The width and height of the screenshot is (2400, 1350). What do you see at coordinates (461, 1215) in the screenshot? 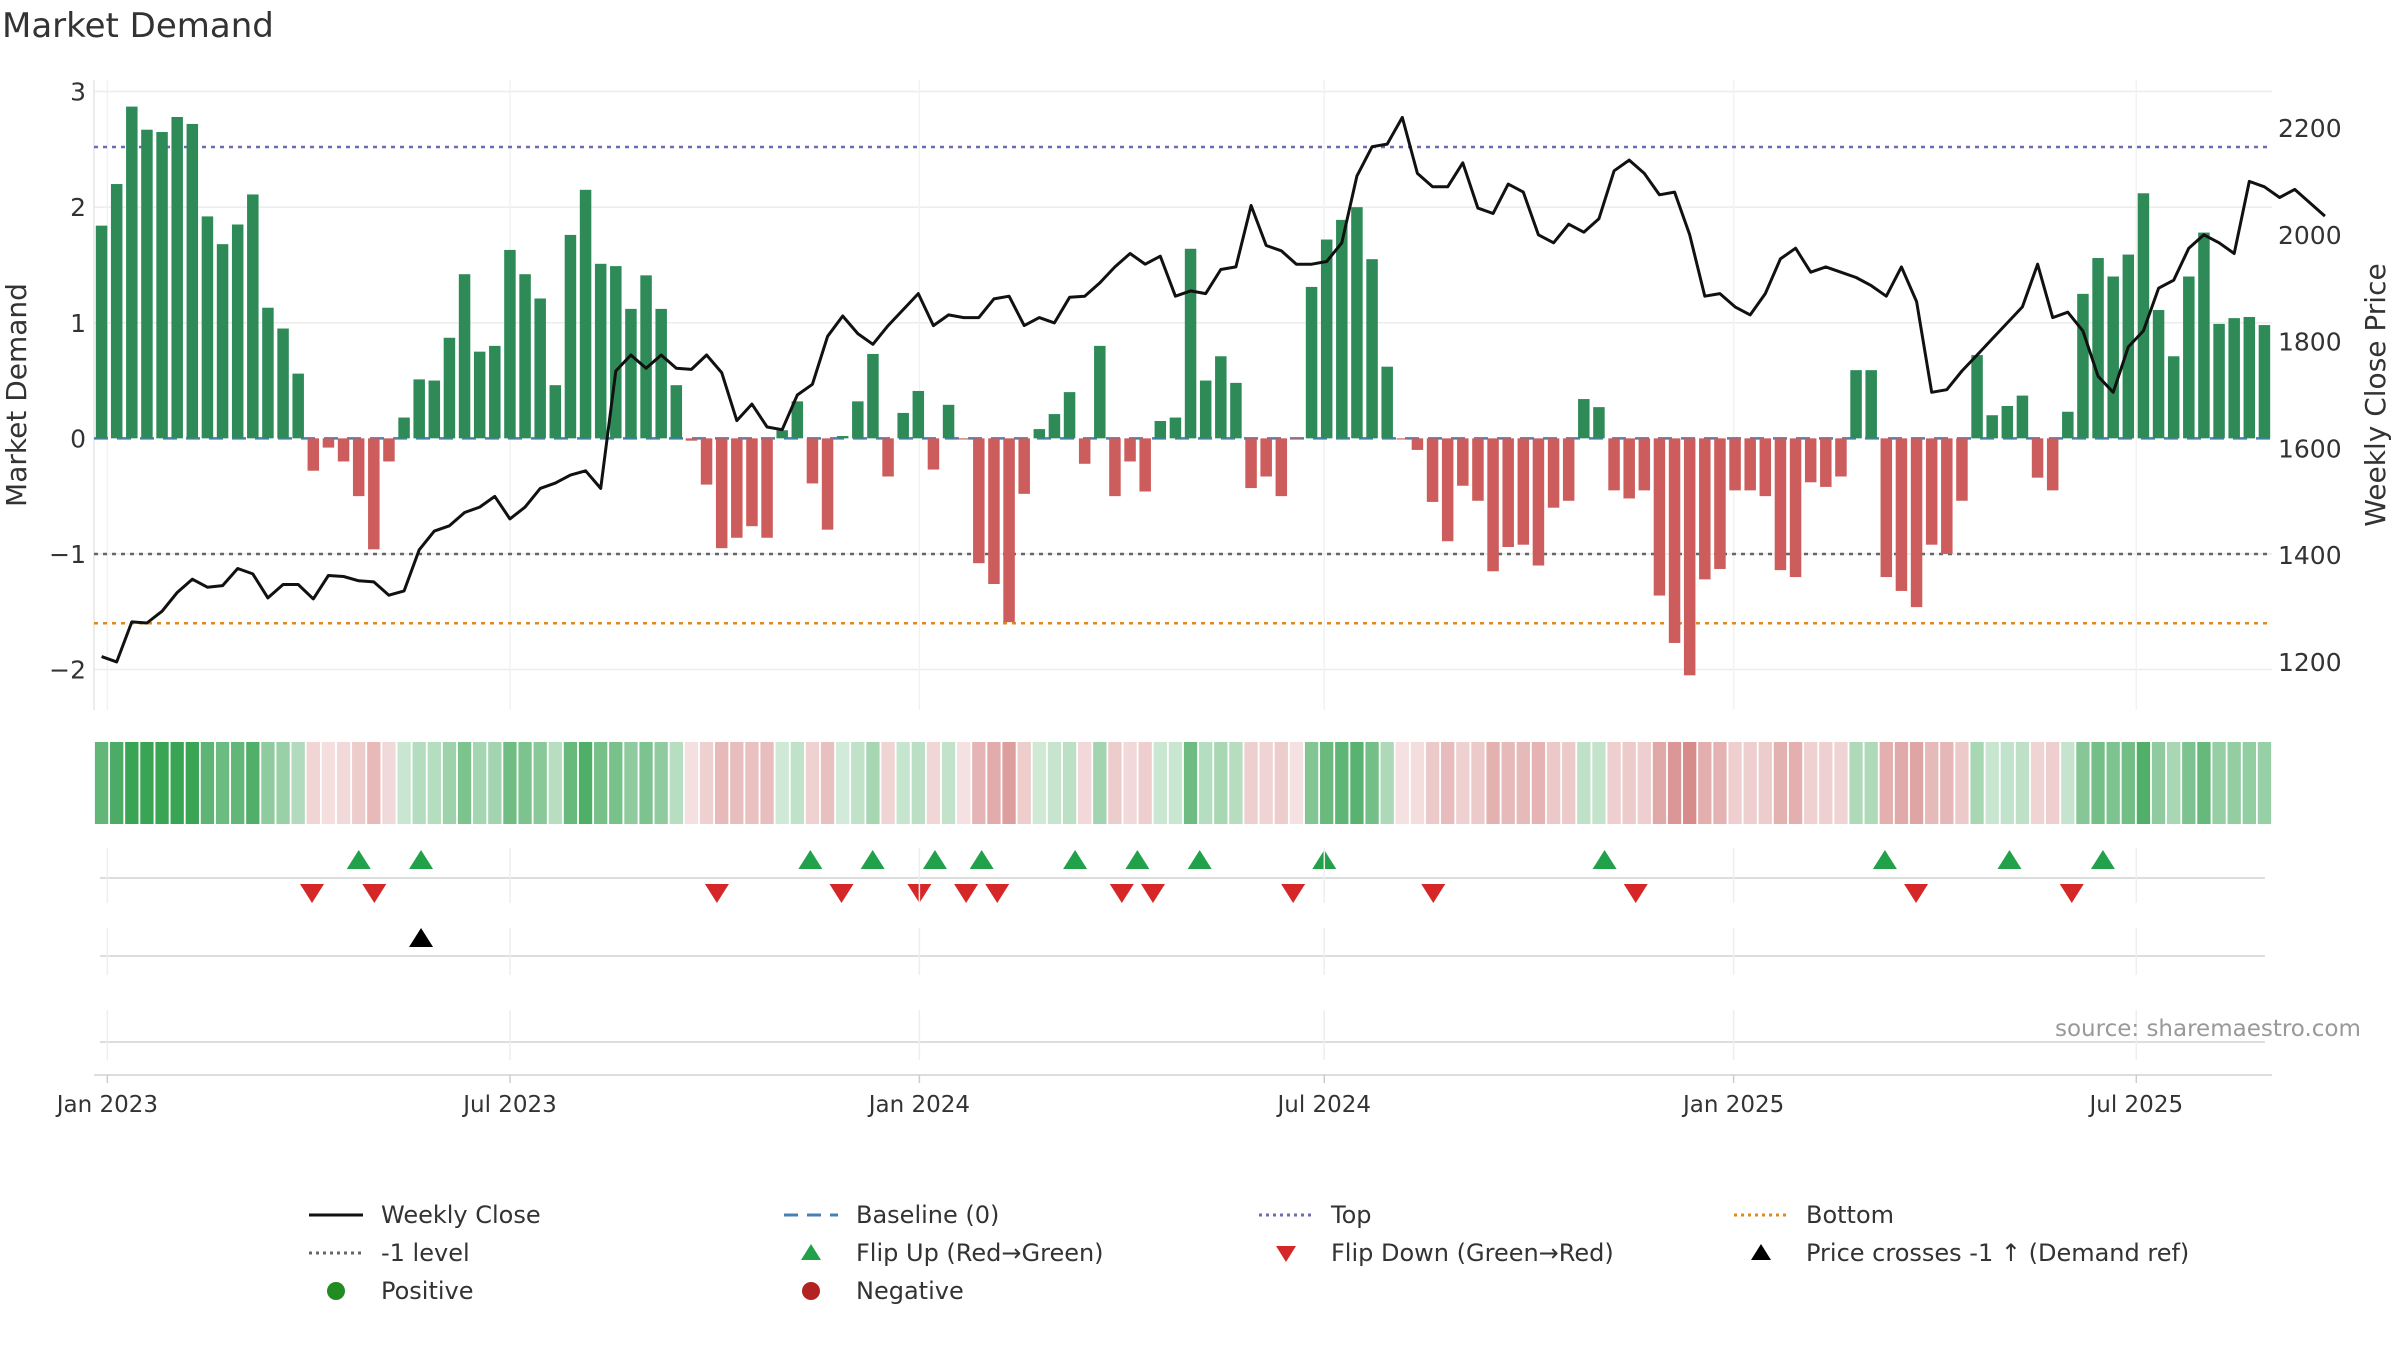
I see `legend-label: Weekly Close` at bounding box center [461, 1215].